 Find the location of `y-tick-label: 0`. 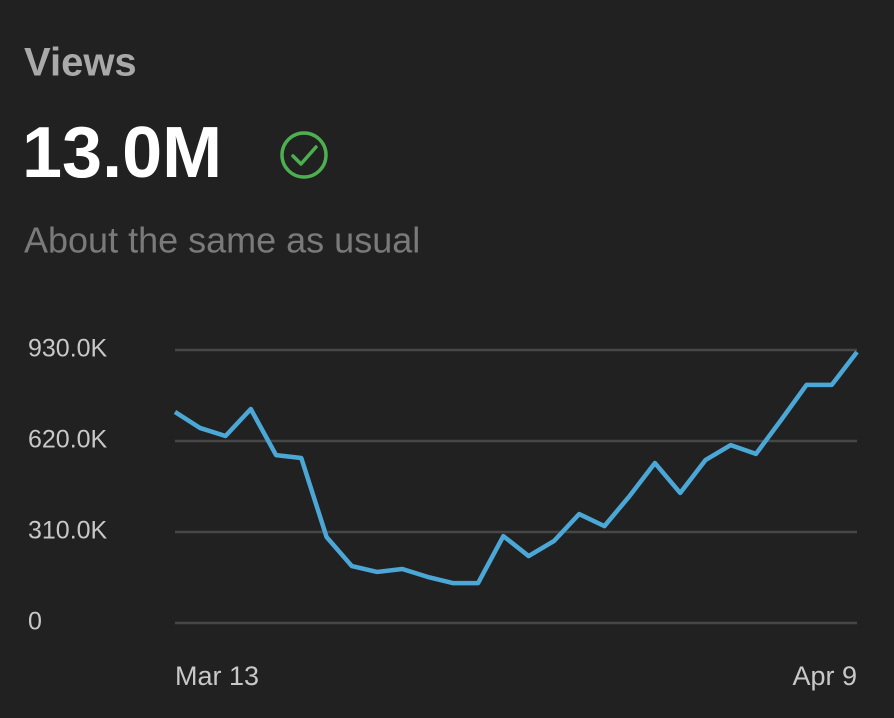

y-tick-label: 0 is located at coordinates (35, 622).